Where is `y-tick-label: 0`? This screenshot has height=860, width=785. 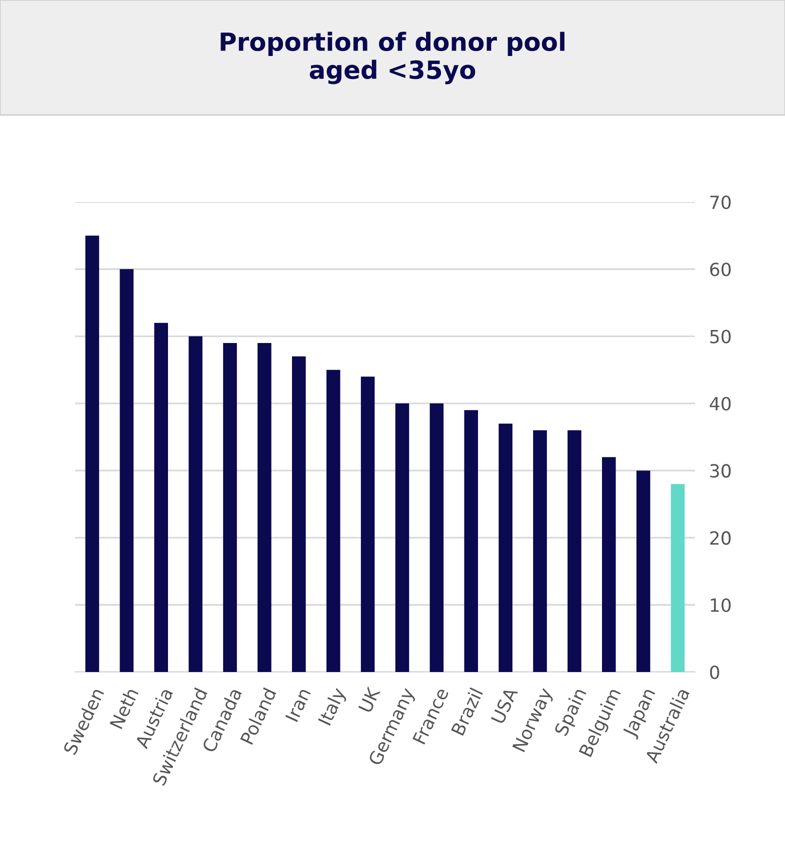
y-tick-label: 0 is located at coordinates (715, 672).